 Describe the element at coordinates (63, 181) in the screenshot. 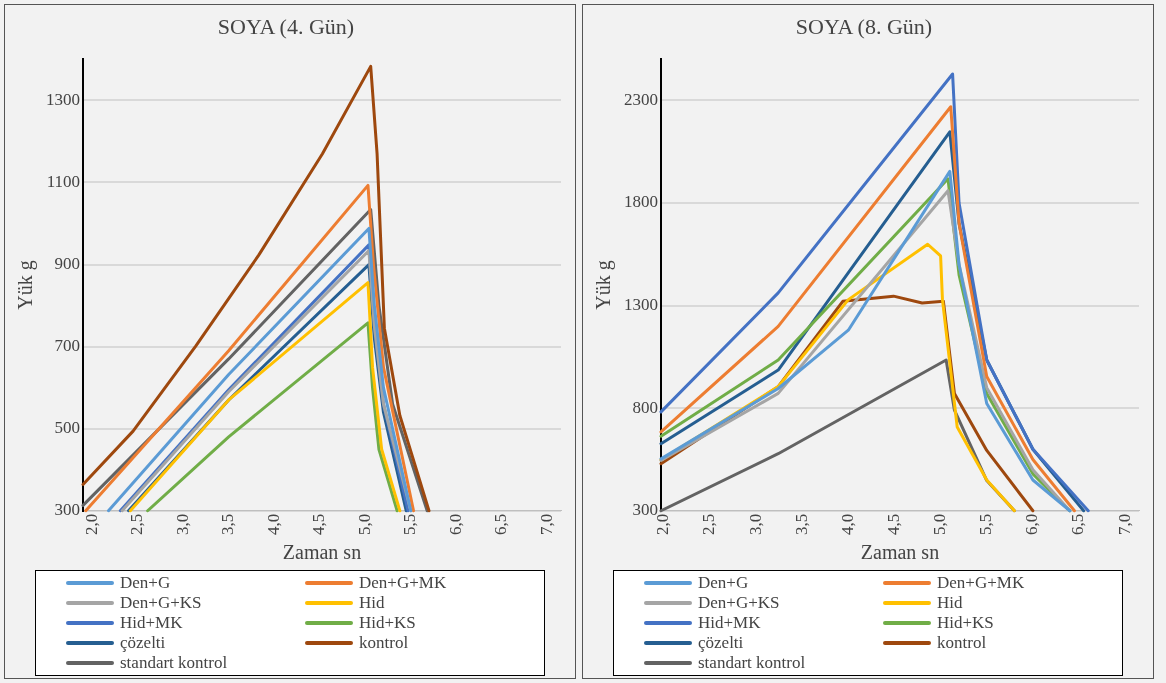

I see `y-tick-label: 1100` at that location.